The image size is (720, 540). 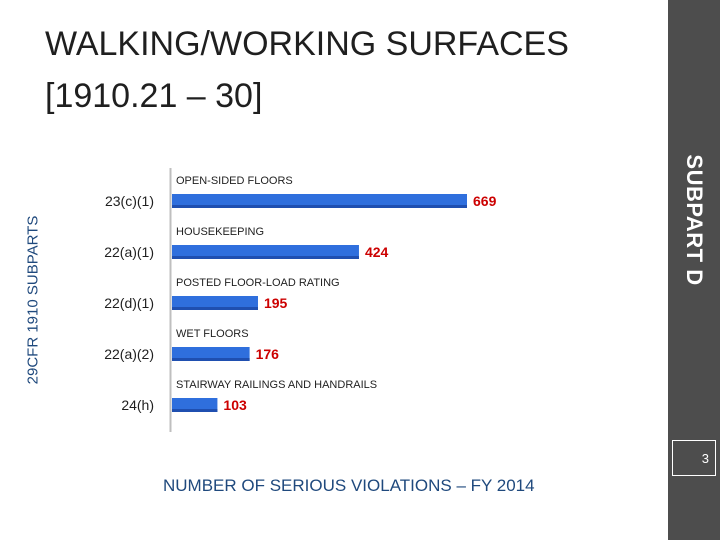 I want to click on category-label: 24(h), so click(x=137, y=405).